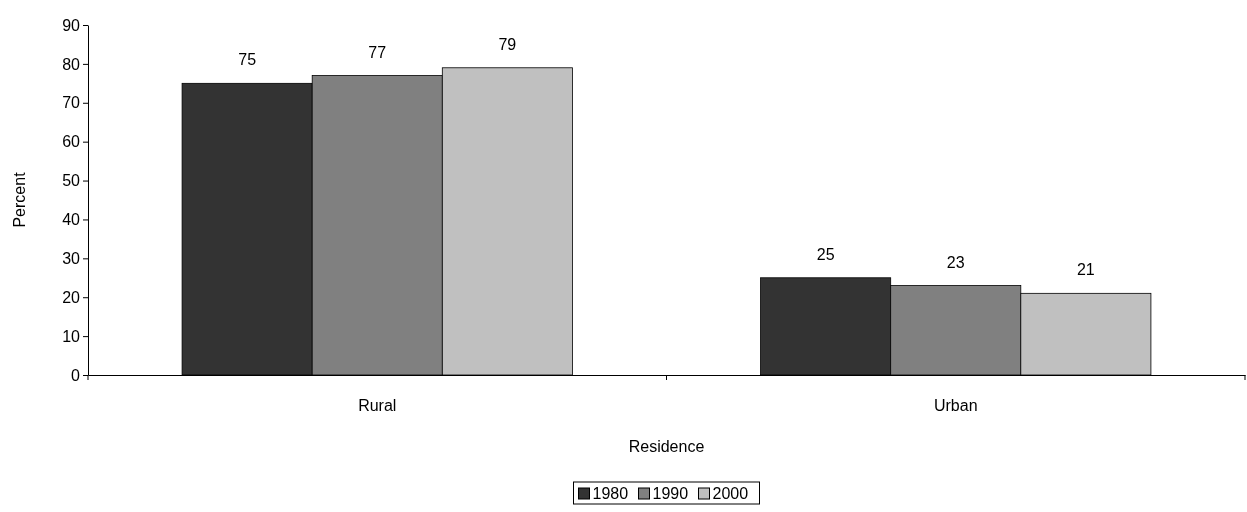  I want to click on y-tick-label: 10, so click(71, 336).